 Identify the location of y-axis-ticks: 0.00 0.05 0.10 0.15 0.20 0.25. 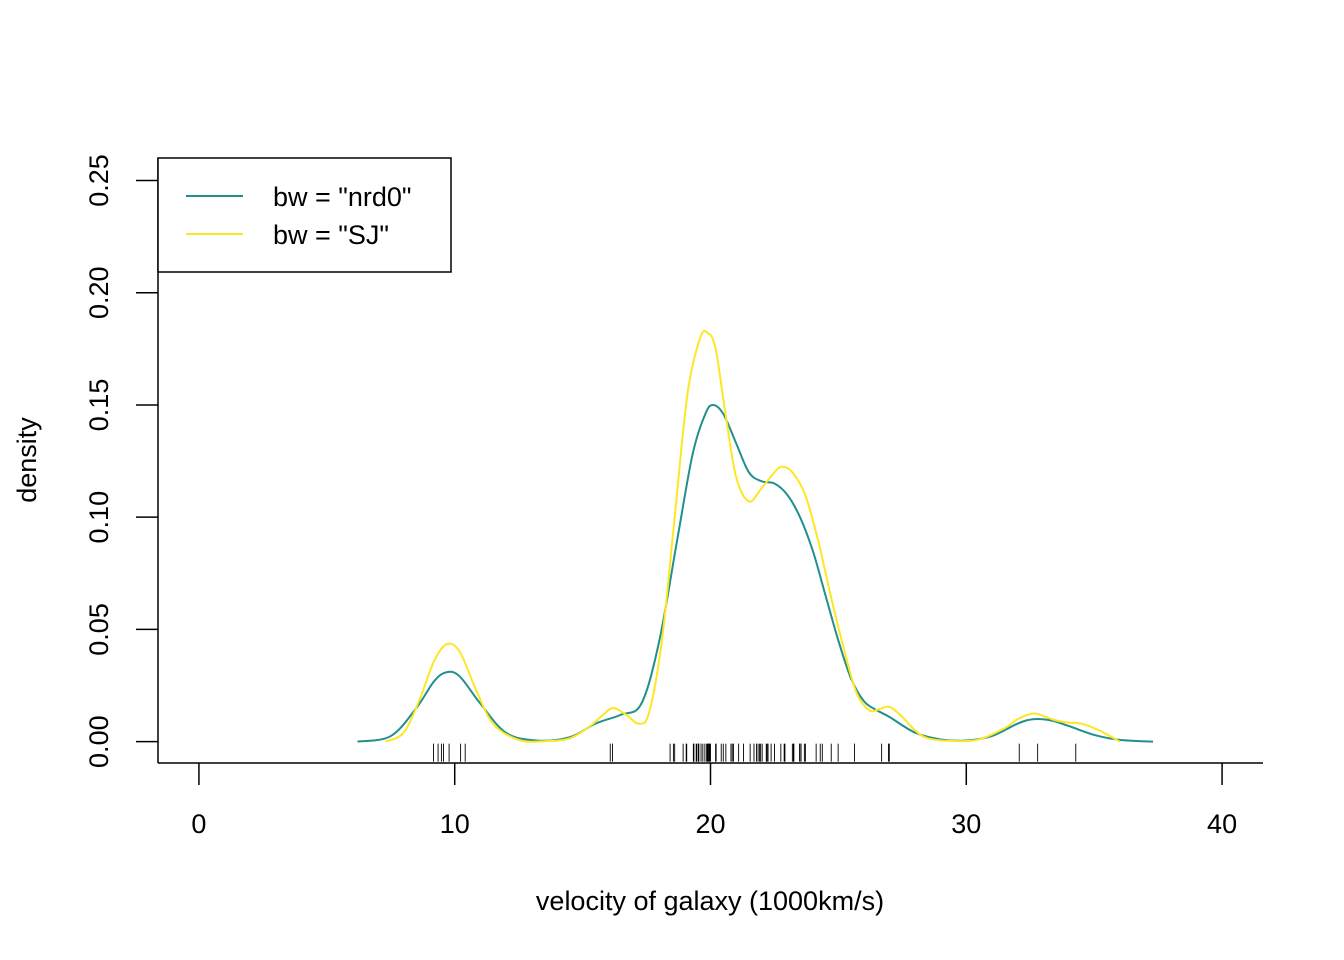
(121, 461).